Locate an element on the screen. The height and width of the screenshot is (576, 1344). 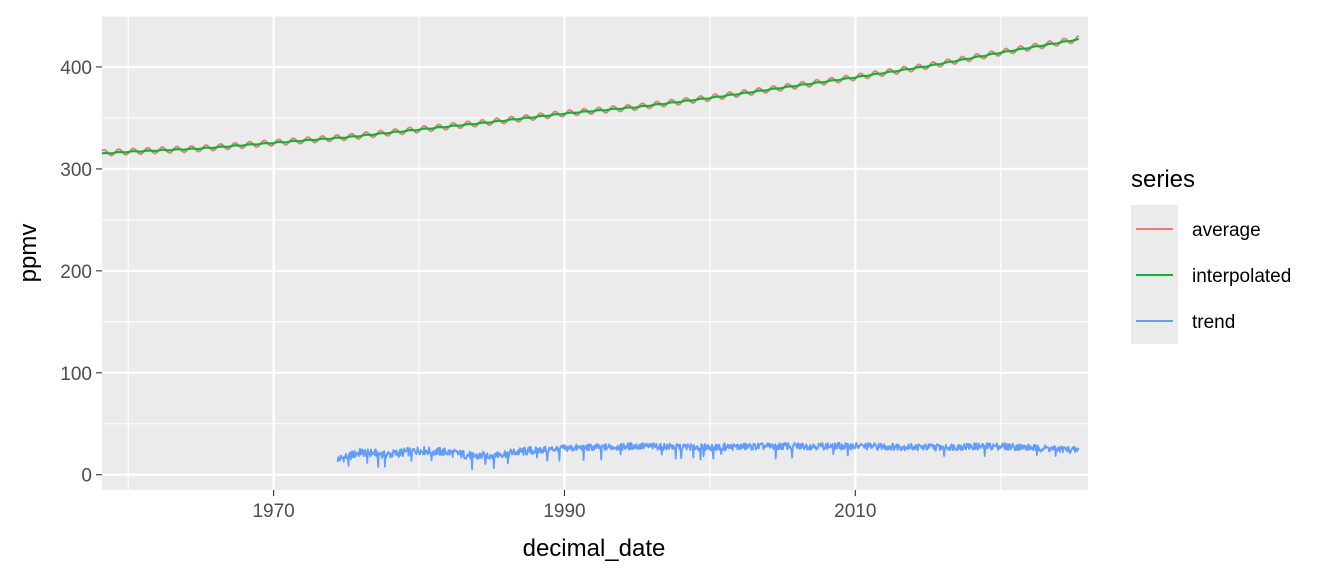
x-tick-label: 2010 is located at coordinates (855, 511).